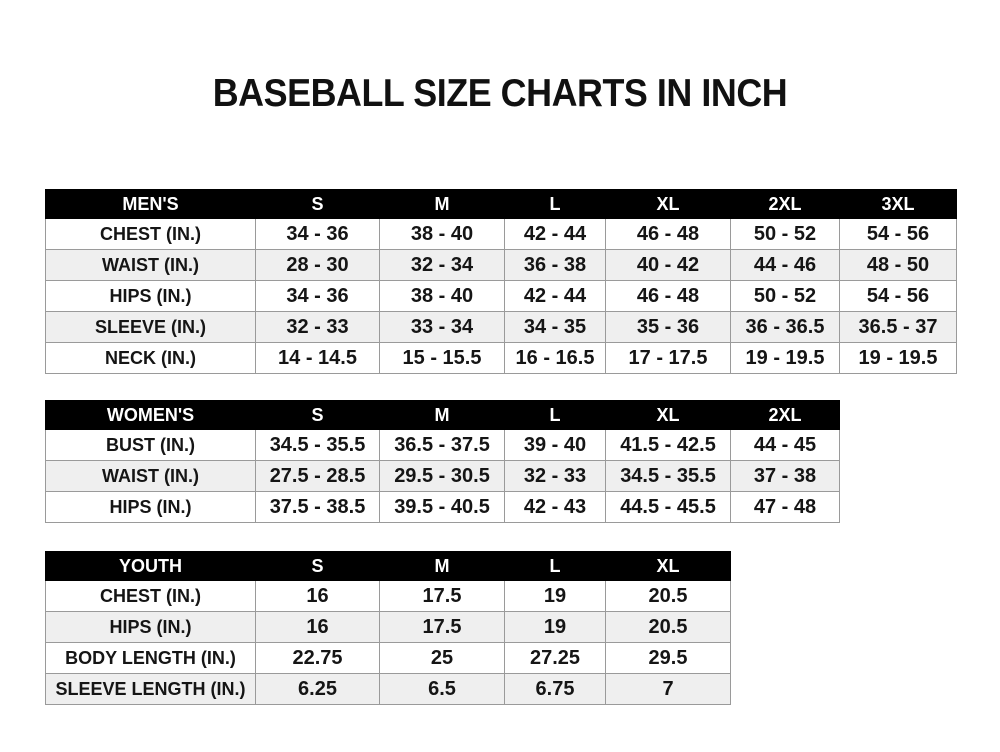 This screenshot has height=752, width=1000. What do you see at coordinates (150, 689) in the screenshot?
I see `measurement-label: SLEEVE LENGTH (IN.)` at bounding box center [150, 689].